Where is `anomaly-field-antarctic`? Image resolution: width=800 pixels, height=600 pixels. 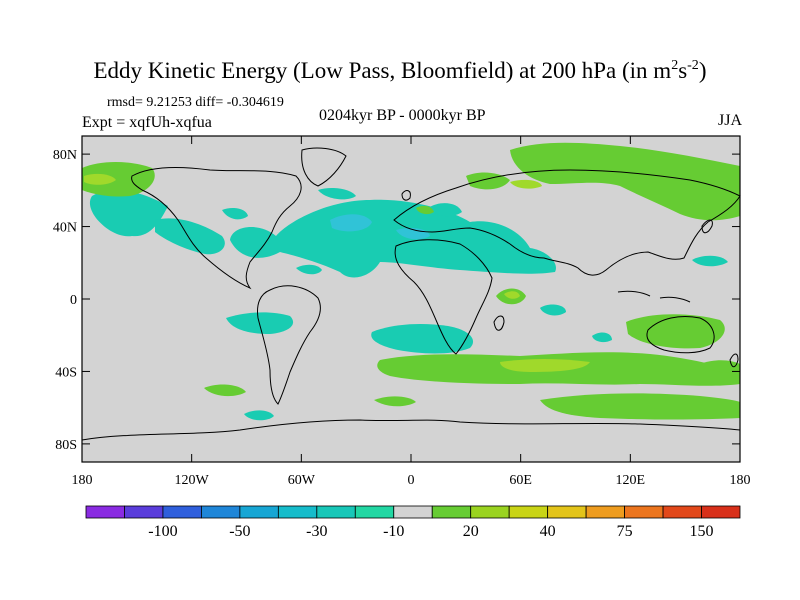
anomaly-field-antarctic is located at coordinates (640, 406).